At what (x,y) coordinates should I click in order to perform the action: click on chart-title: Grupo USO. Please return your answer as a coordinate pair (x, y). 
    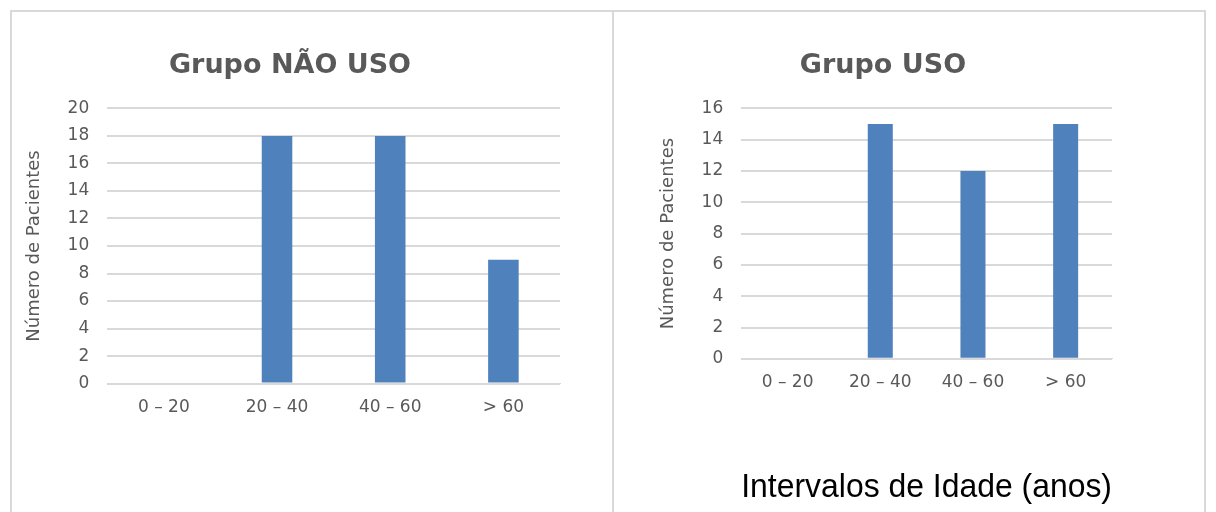
    Looking at the image, I should click on (883, 64).